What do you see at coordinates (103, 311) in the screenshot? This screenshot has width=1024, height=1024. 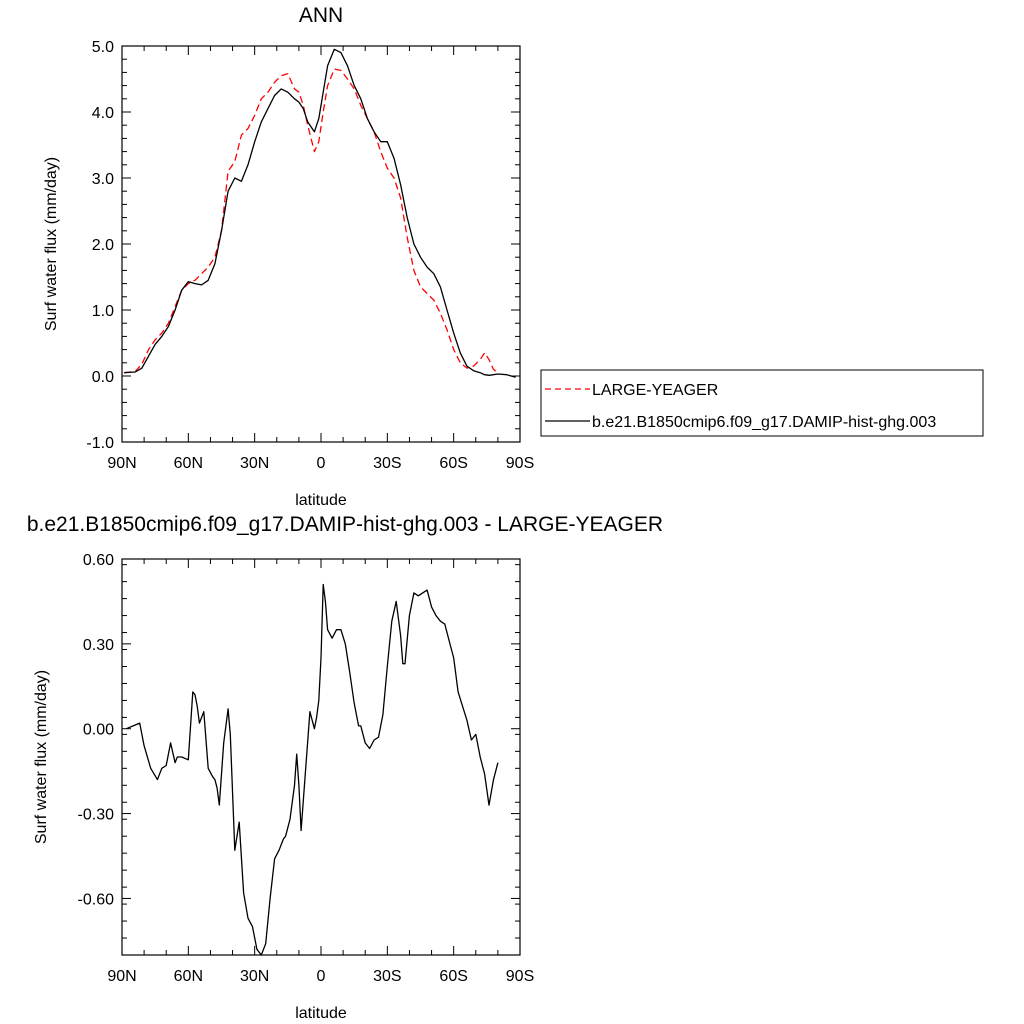 I see `y-tick-label: 1.0` at bounding box center [103, 311].